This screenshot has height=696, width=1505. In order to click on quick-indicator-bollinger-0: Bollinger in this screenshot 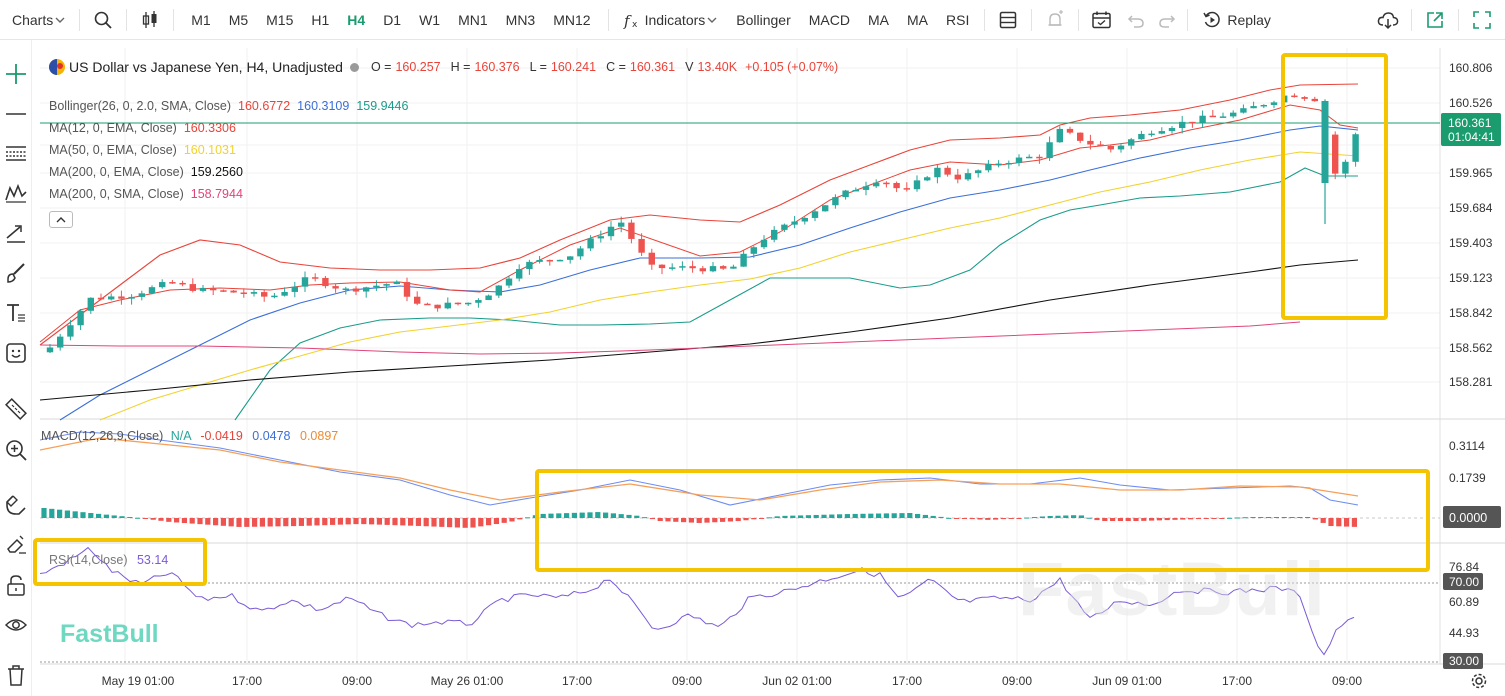, I will do `click(763, 19)`.